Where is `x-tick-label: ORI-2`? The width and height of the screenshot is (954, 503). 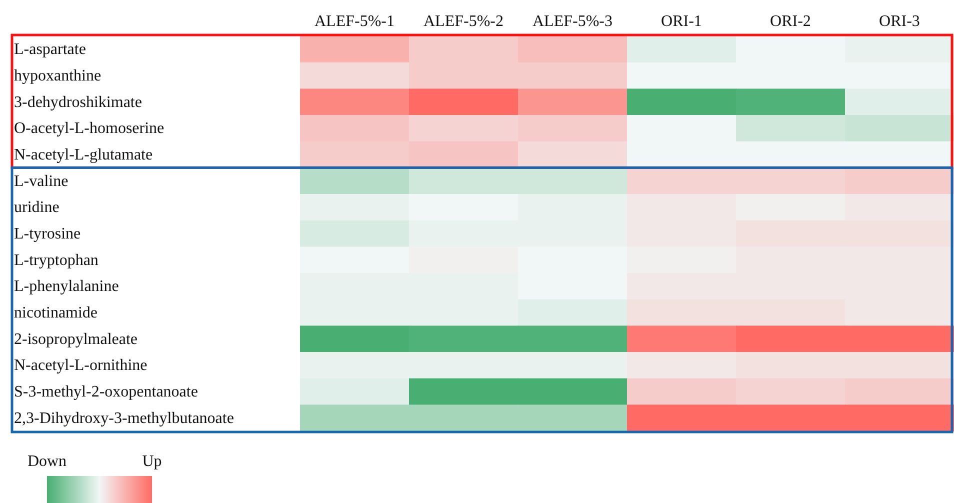 x-tick-label: ORI-2 is located at coordinates (790, 21).